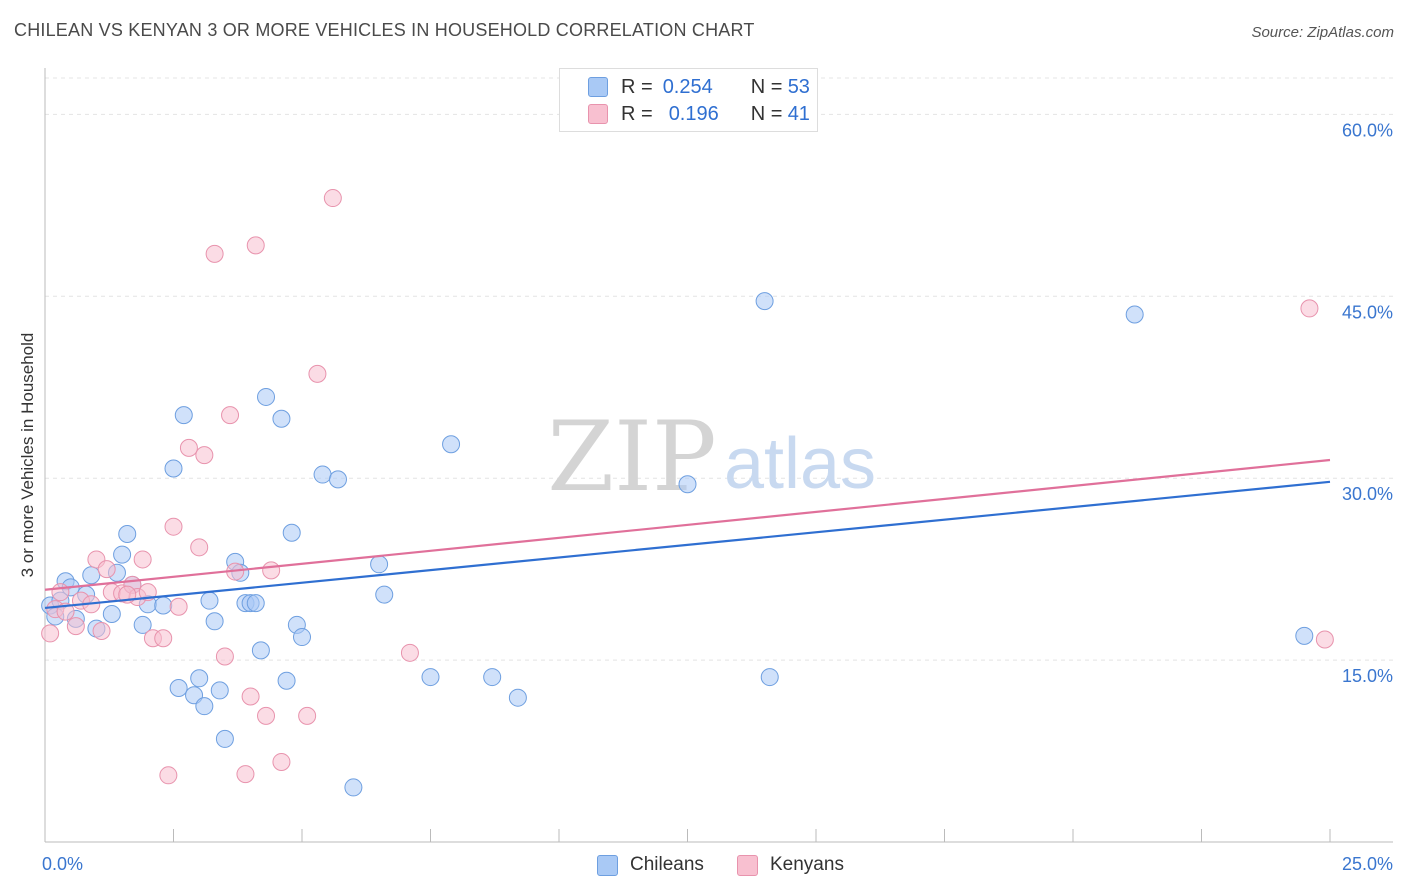 This screenshot has width=1406, height=892. Describe the element at coordinates (1322, 32) in the screenshot. I see `chart-source: Source: ZipAtlas.com` at that location.